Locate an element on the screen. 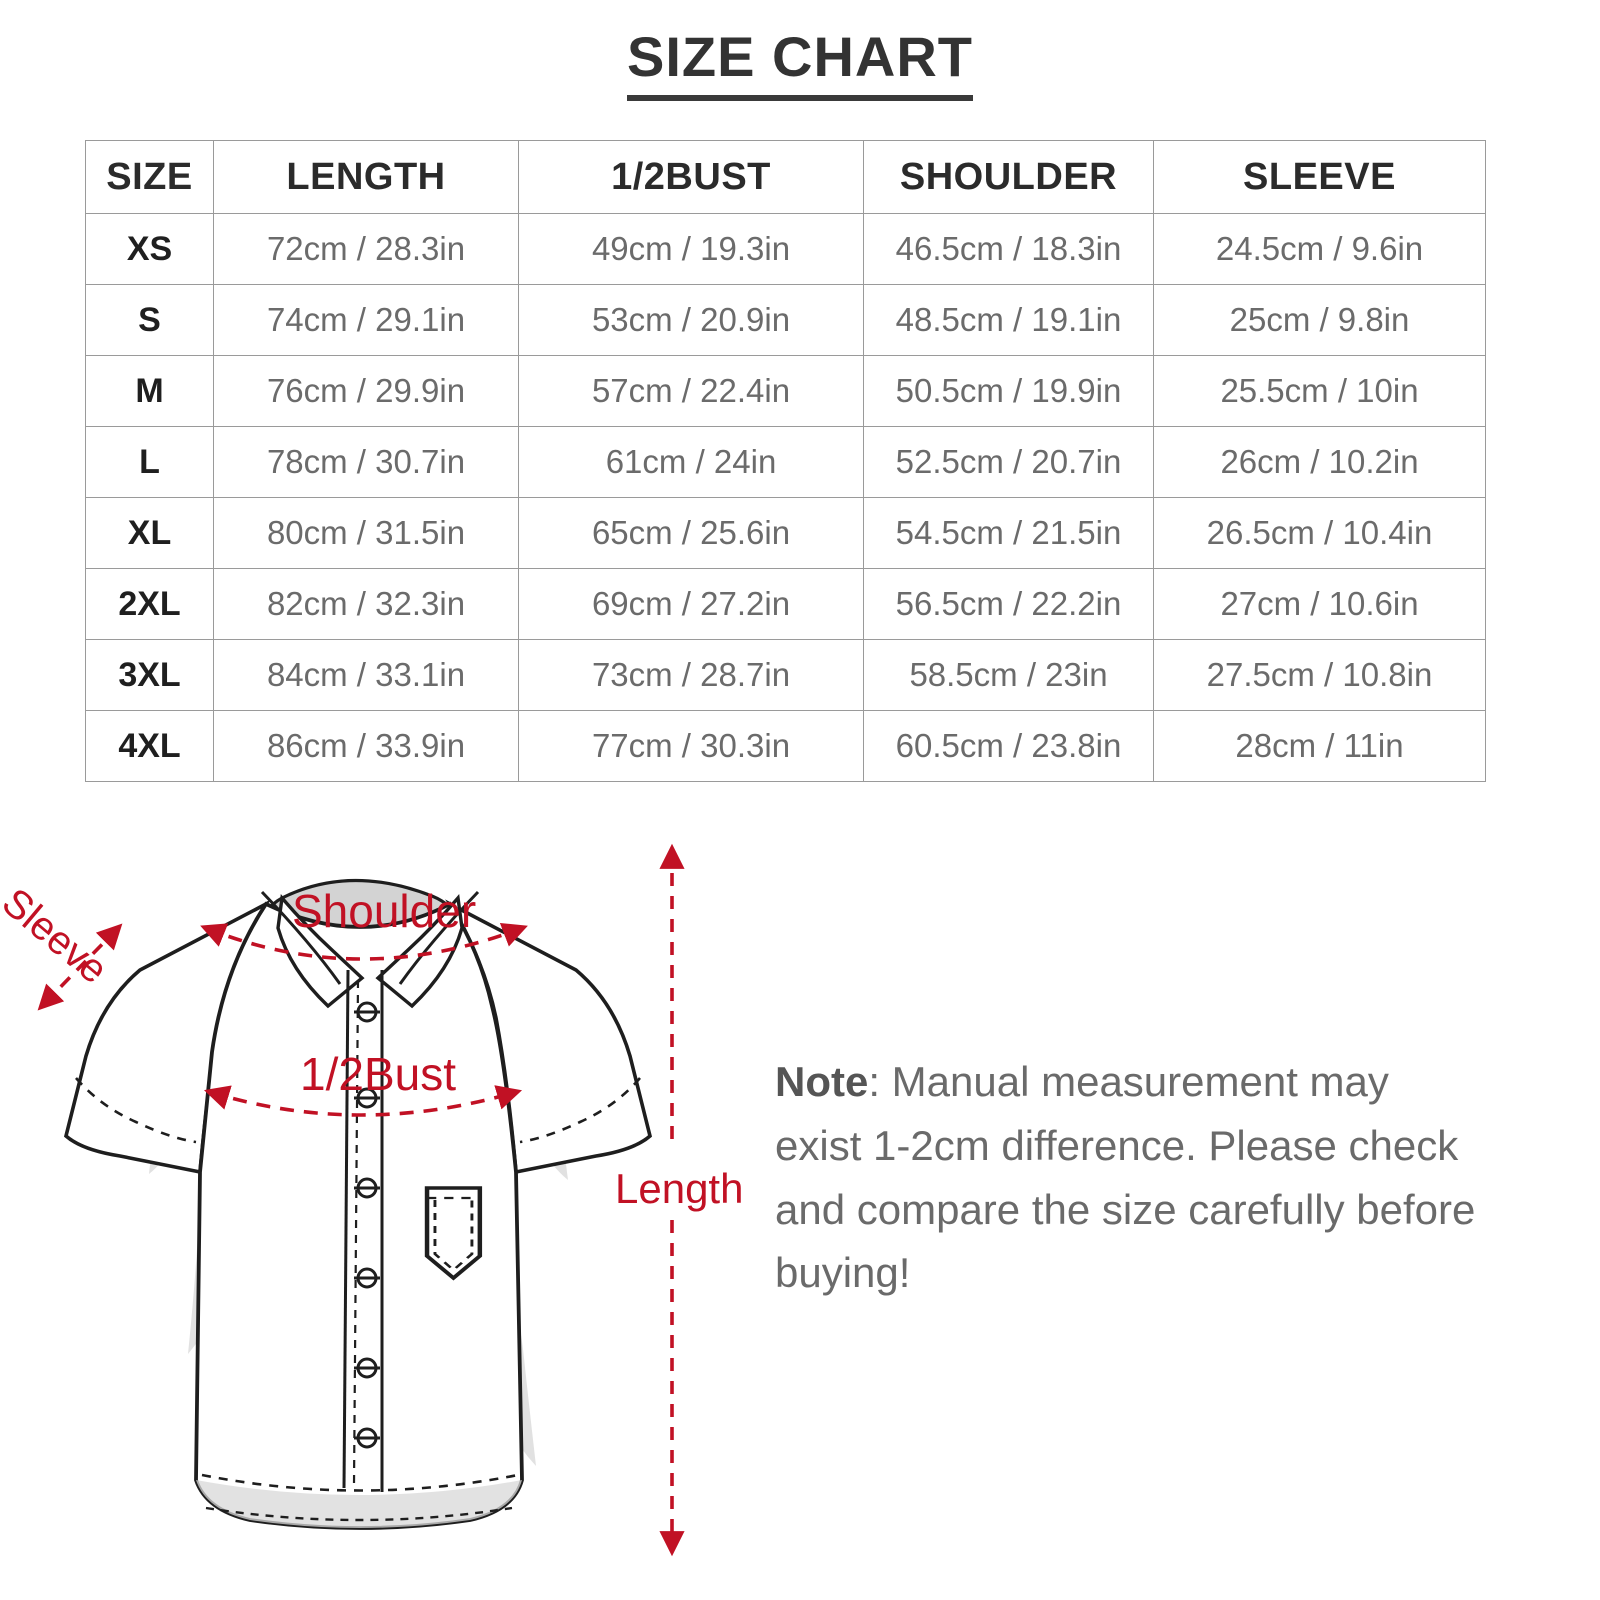 This screenshot has height=1600, width=1600. cell-sleeve: 25.5cm / 10in is located at coordinates (1319, 391).